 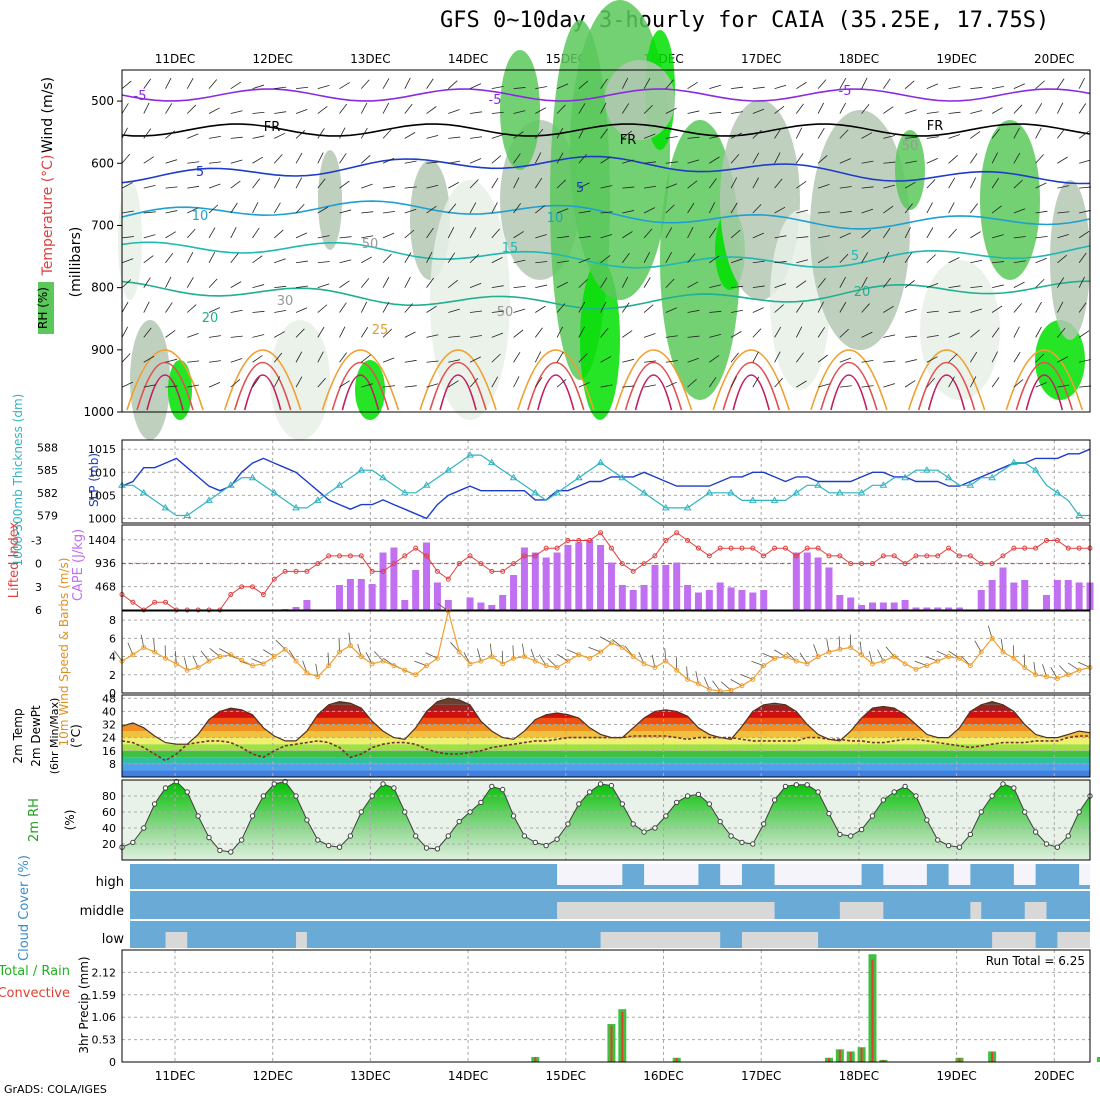 I want to click on thickness-point, so click(x=339, y=484).